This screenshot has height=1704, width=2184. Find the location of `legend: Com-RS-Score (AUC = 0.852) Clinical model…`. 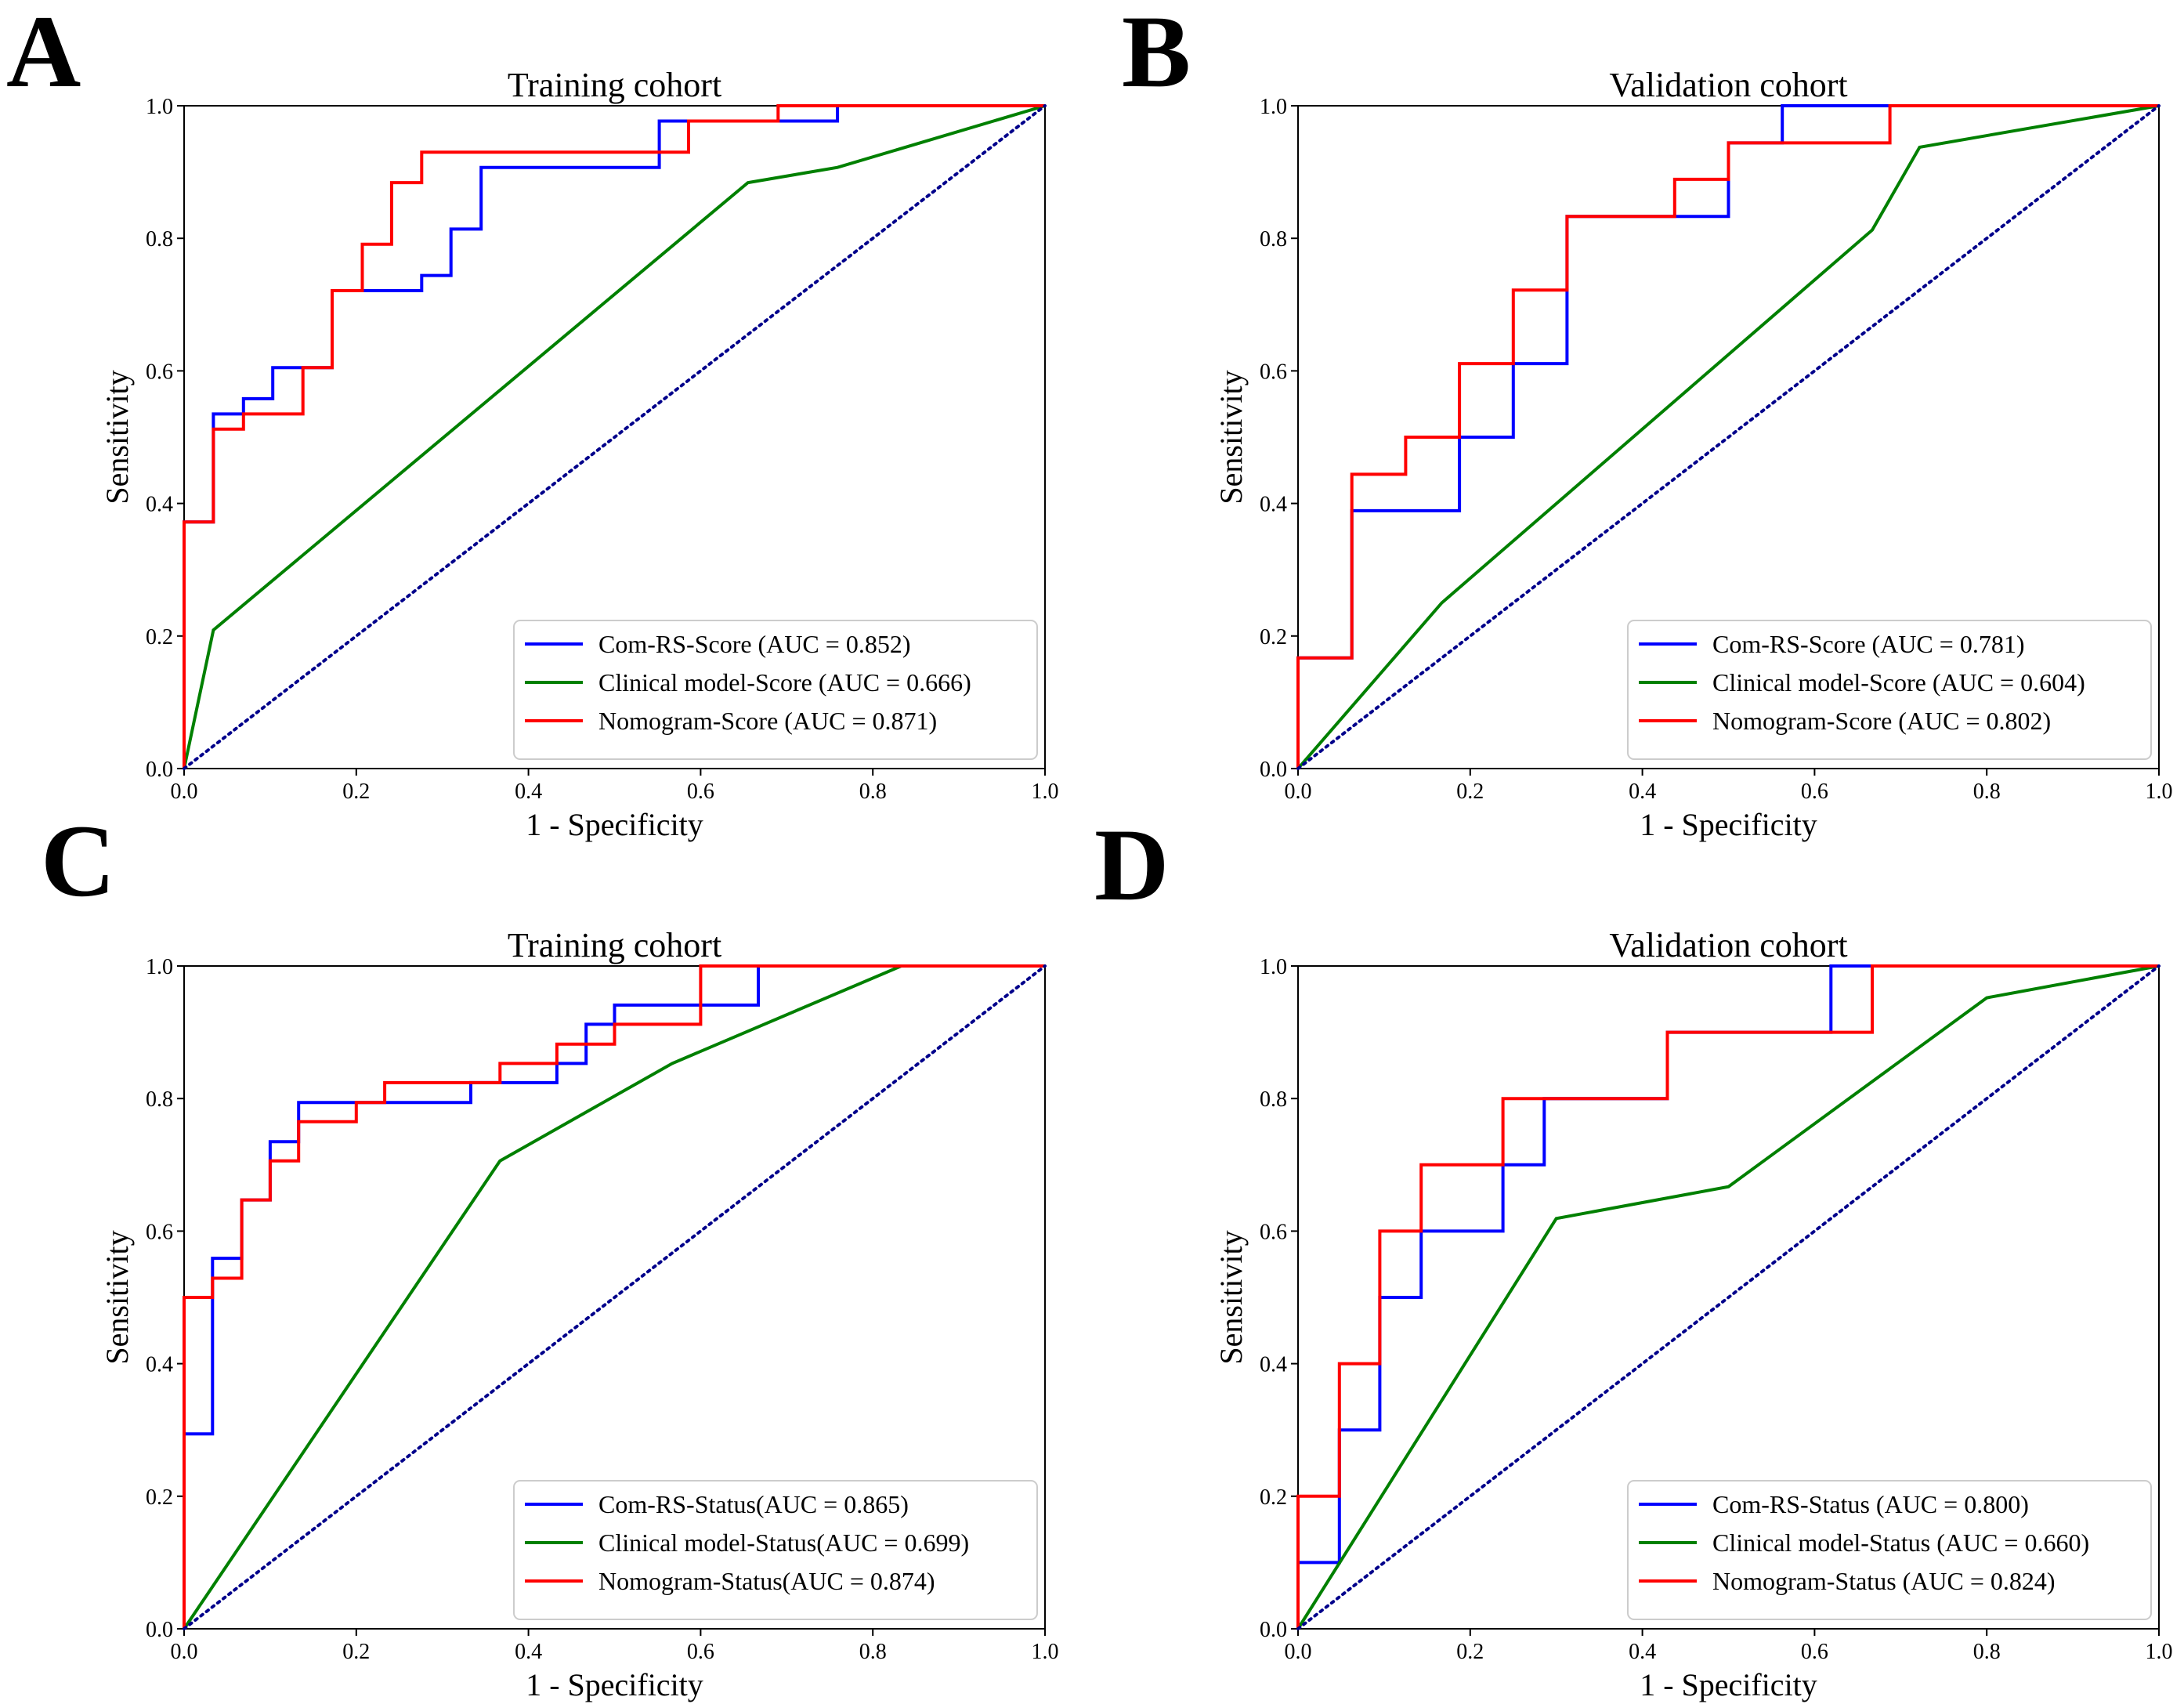

legend: Com-RS-Score (AUC = 0.852) Clinical model… is located at coordinates (775, 690).